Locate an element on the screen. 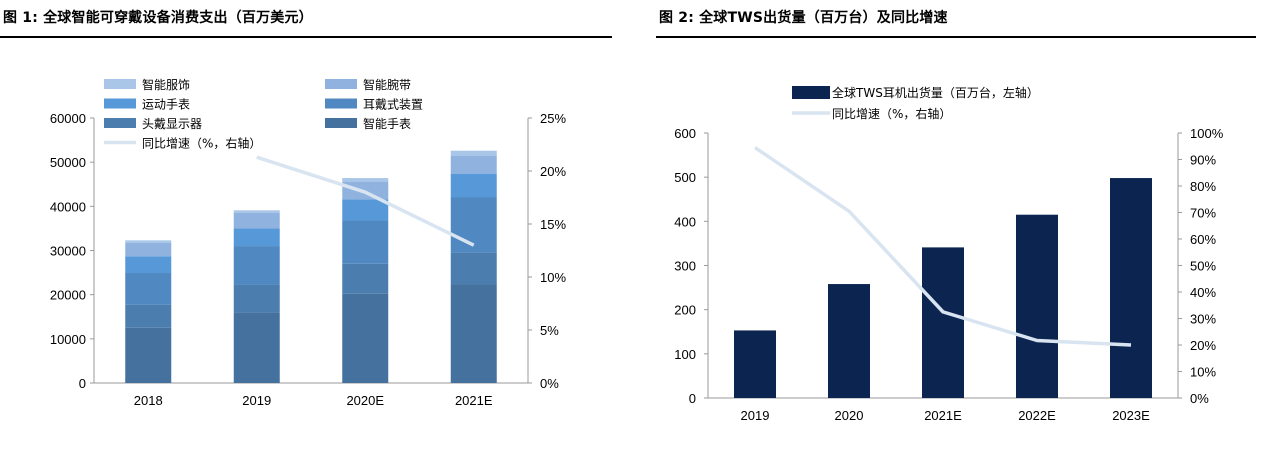 This screenshot has height=462, width=1268. y-left-tick-label: 20000 is located at coordinates (68, 295).